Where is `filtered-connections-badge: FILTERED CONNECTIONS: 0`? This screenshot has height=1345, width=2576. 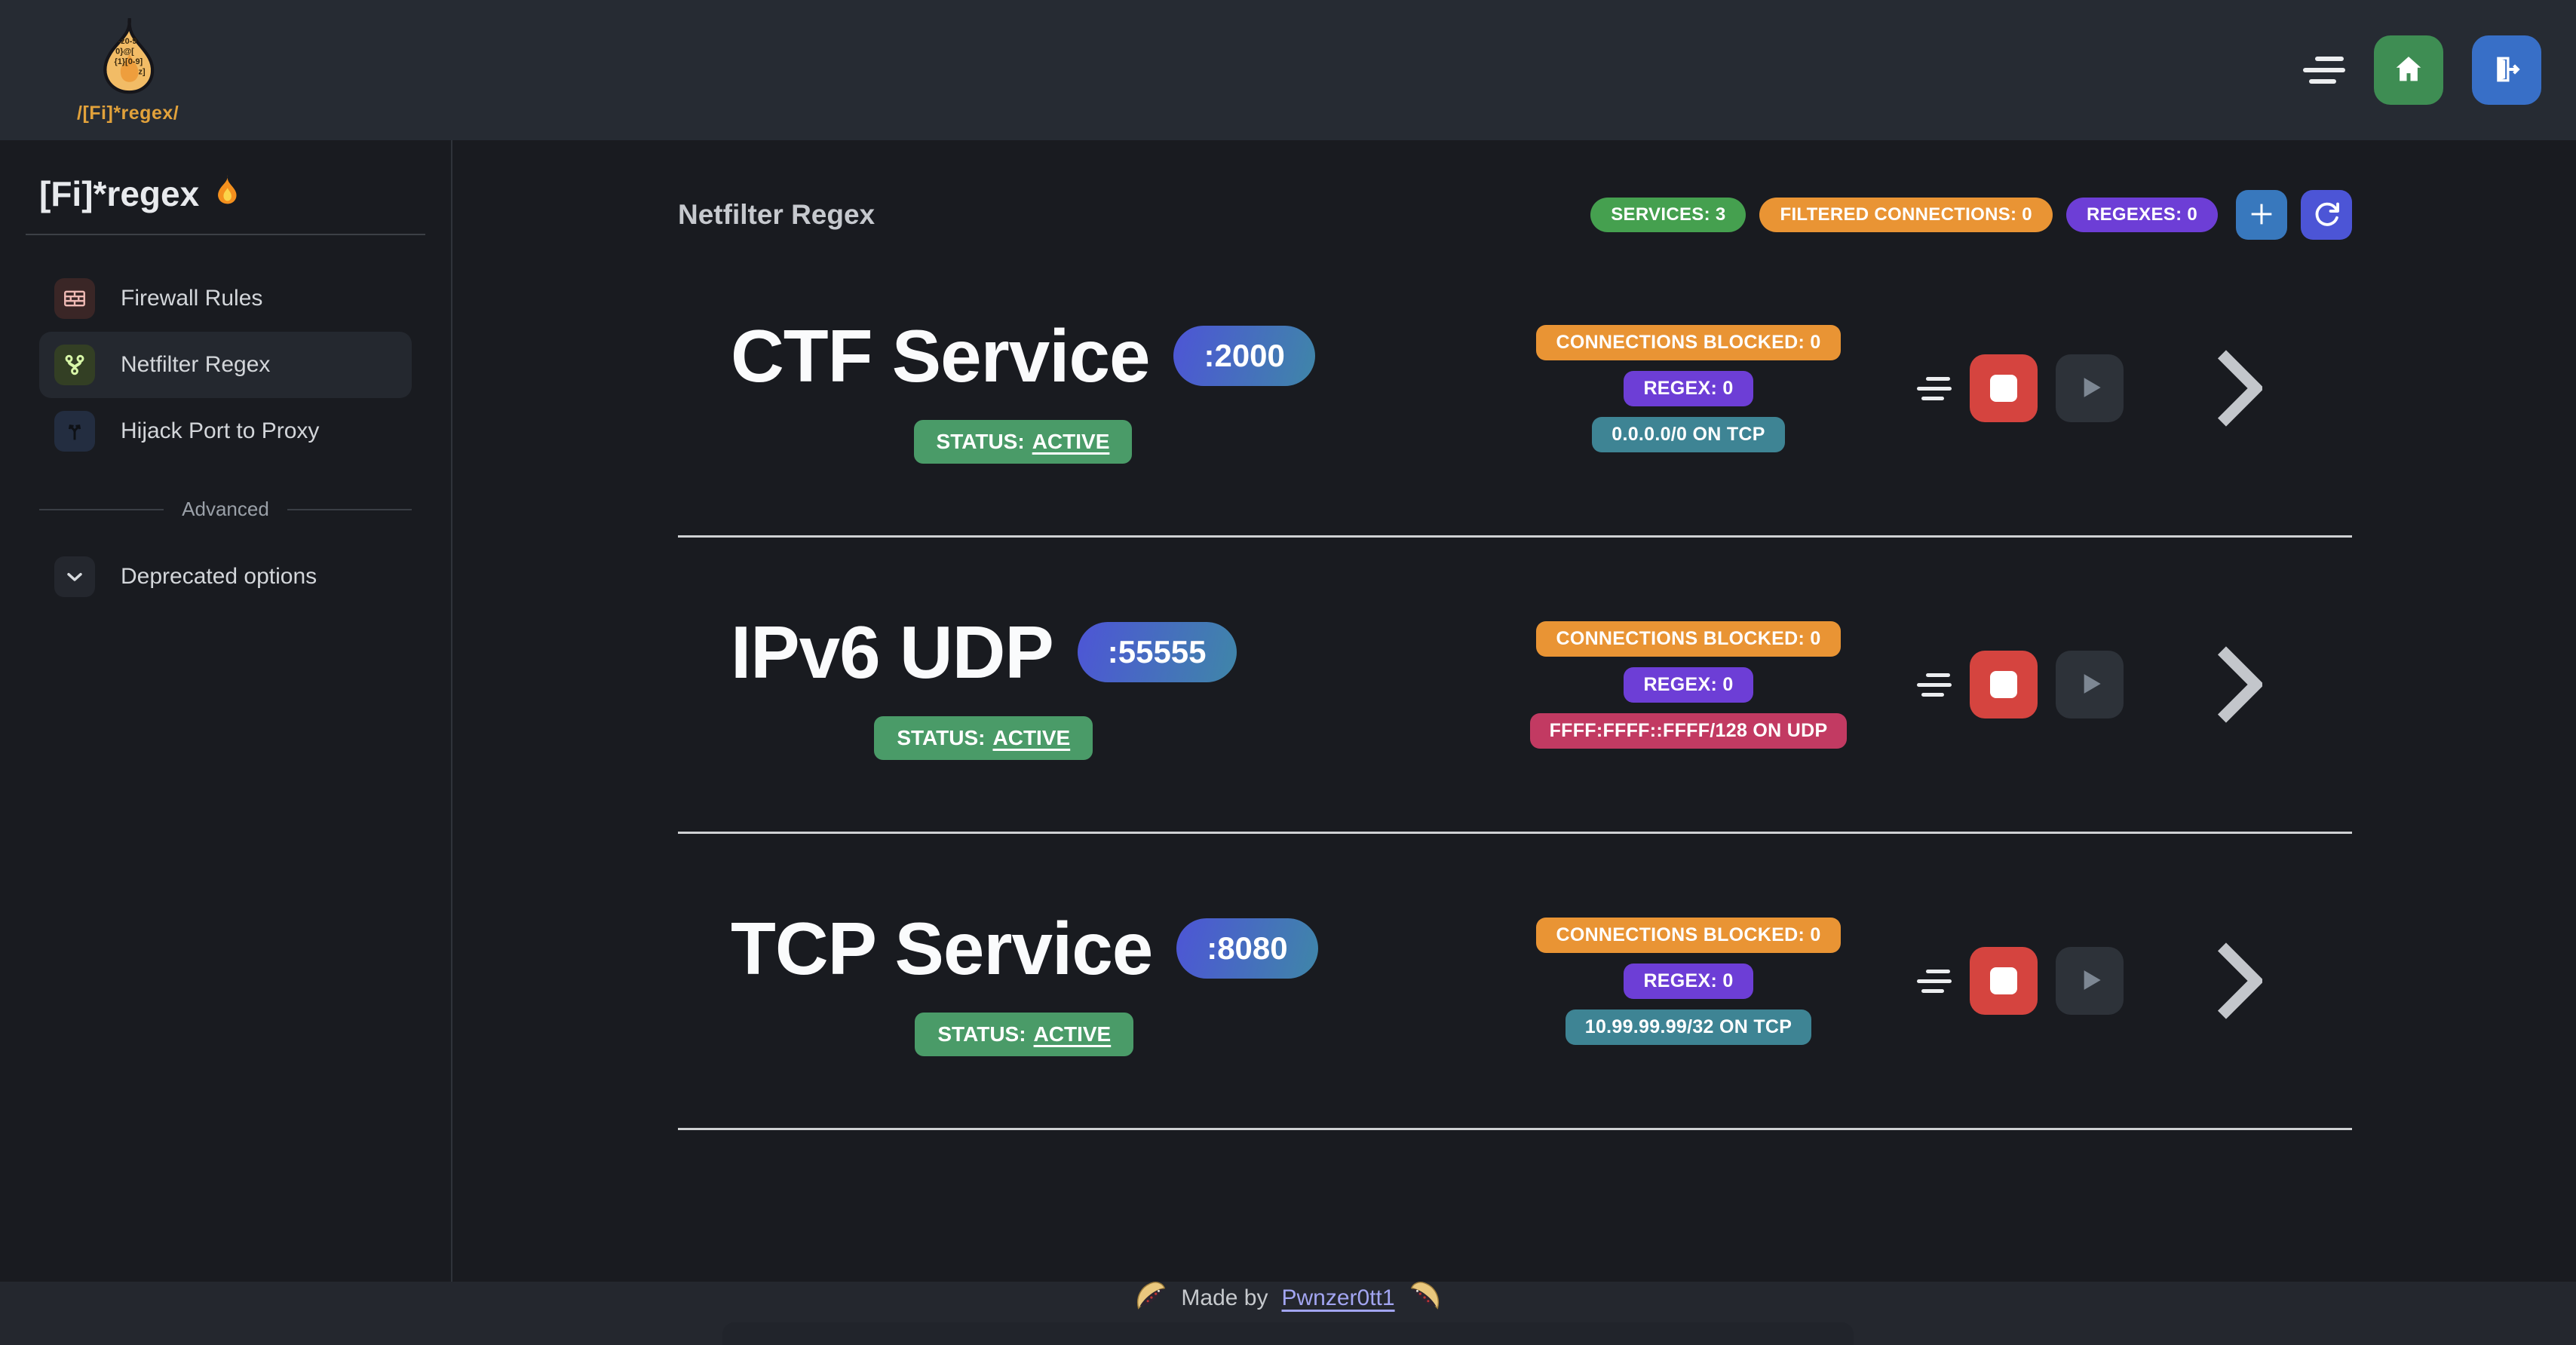
filtered-connections-badge: FILTERED CONNECTIONS: 0 is located at coordinates (1906, 215).